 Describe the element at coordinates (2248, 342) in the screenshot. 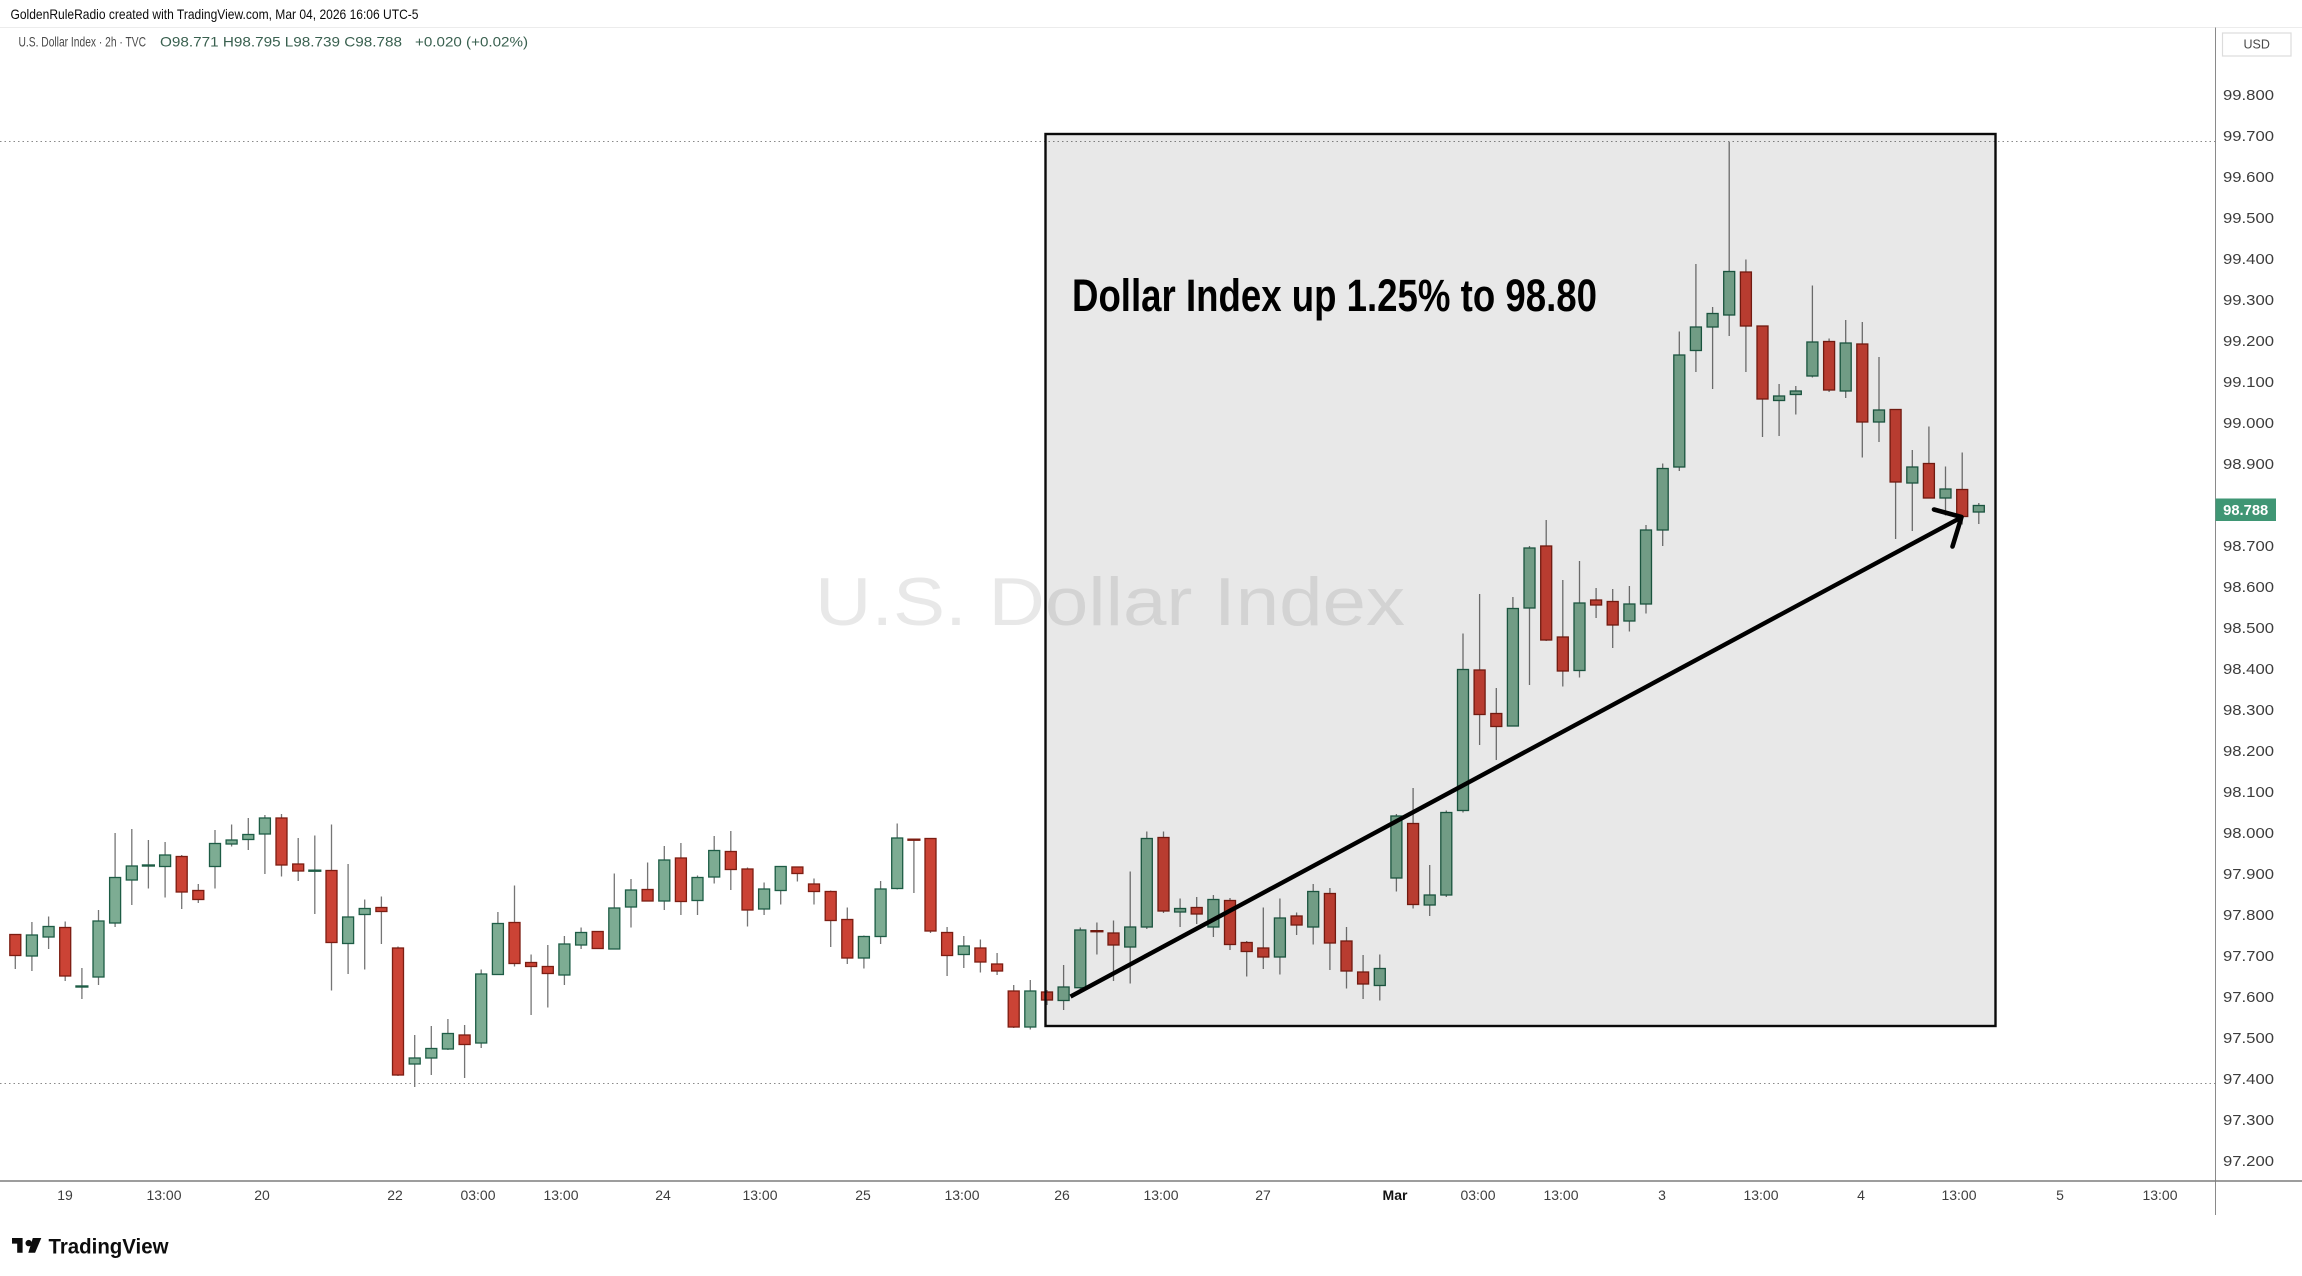

I see `svg-text: 99.200` at that location.